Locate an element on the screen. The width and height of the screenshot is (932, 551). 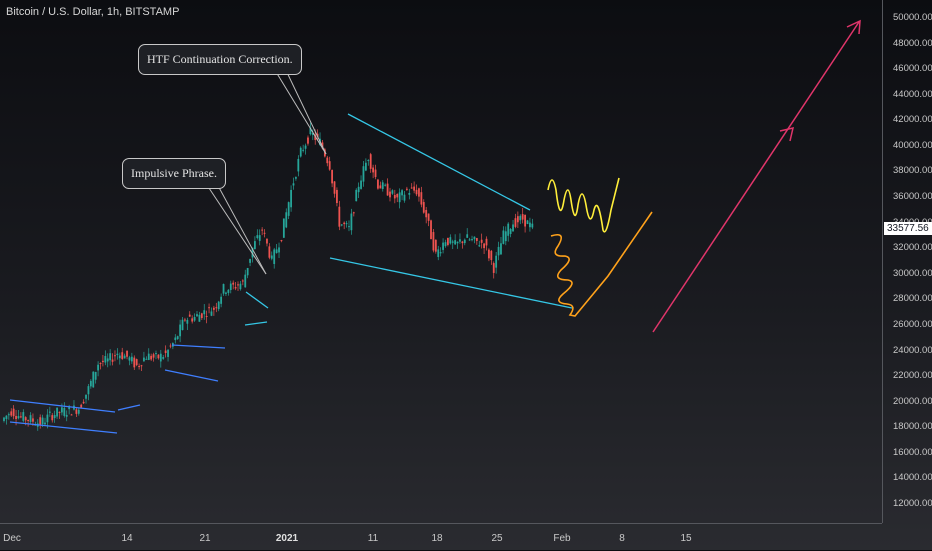
chart-title: Bitcoin / U.S. Dollar, 1h, BITSTAMP is located at coordinates (93, 12).